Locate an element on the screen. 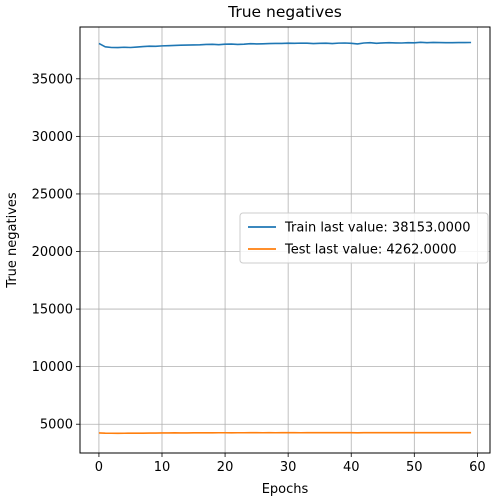 The width and height of the screenshot is (500, 500). x-tick-label: 60 is located at coordinates (477, 467).